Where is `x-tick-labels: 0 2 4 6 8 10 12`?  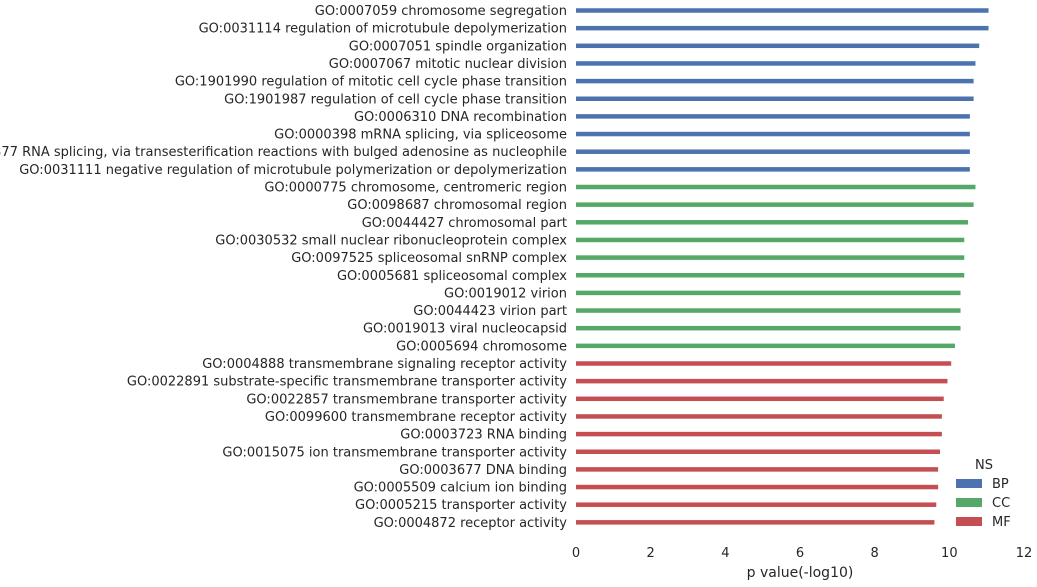 x-tick-labels: 0 2 4 6 8 10 12 is located at coordinates (802, 553).